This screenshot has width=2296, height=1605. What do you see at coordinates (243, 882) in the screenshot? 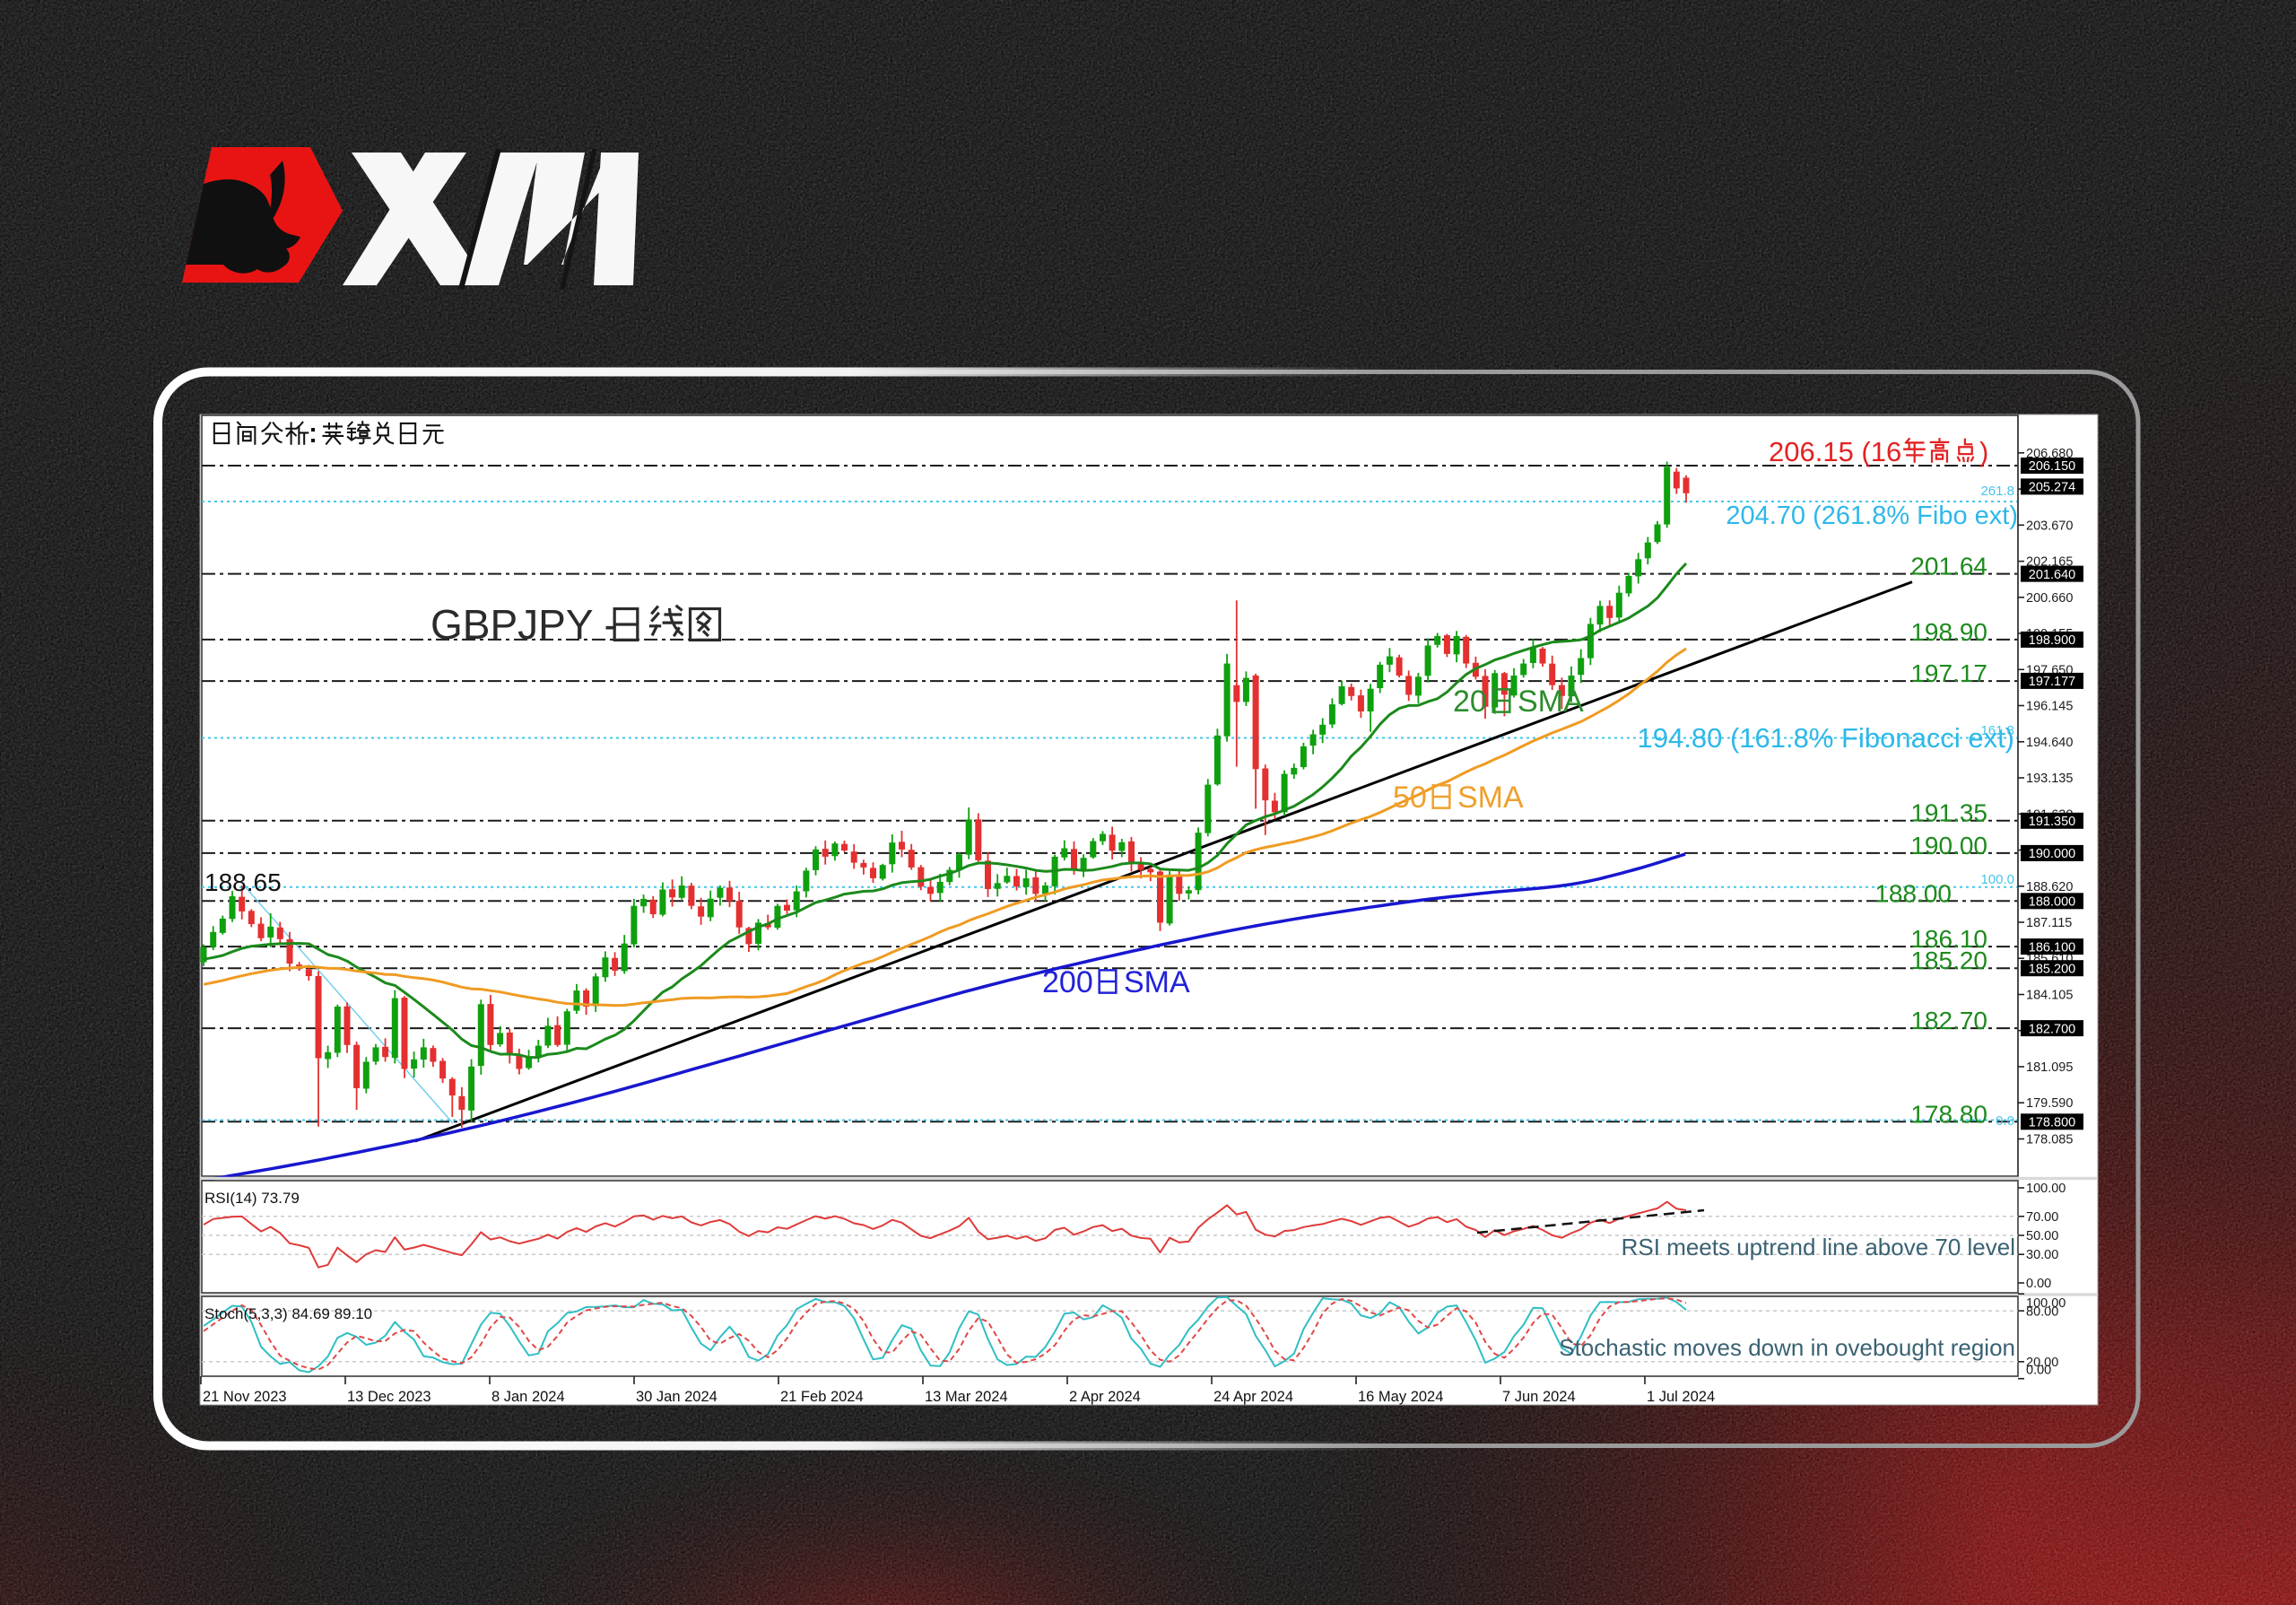
I see `svg-text: 188.65` at bounding box center [243, 882].